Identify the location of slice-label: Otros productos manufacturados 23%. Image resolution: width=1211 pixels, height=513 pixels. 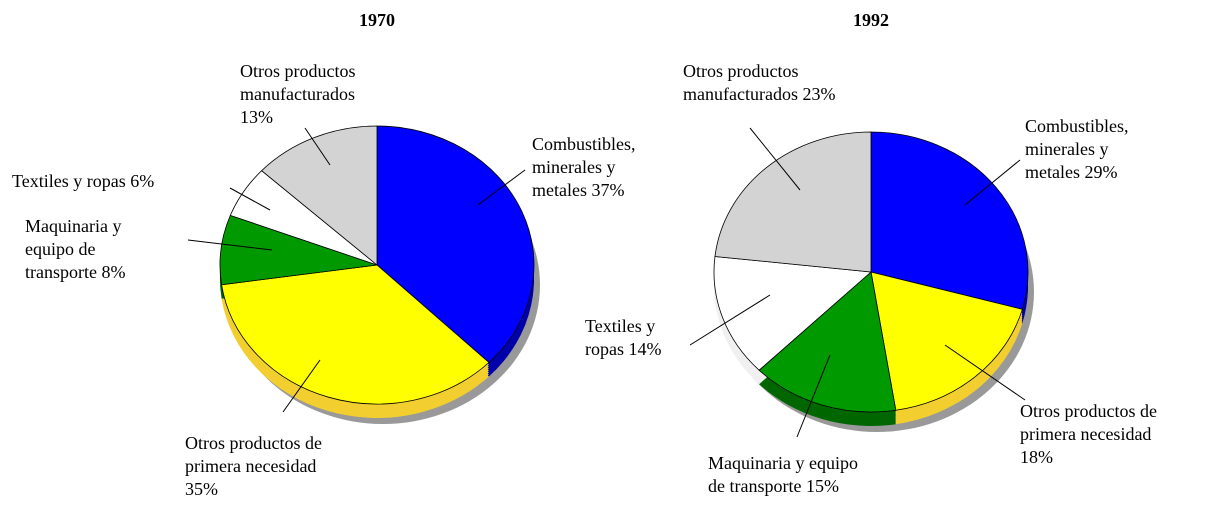
(765, 83).